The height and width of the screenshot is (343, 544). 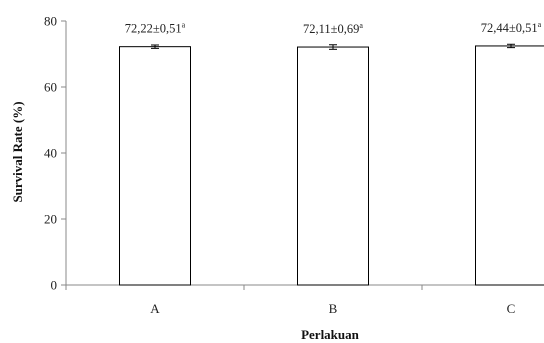 What do you see at coordinates (17, 151) in the screenshot?
I see `y-axis-title: Survival Rate (%)` at bounding box center [17, 151].